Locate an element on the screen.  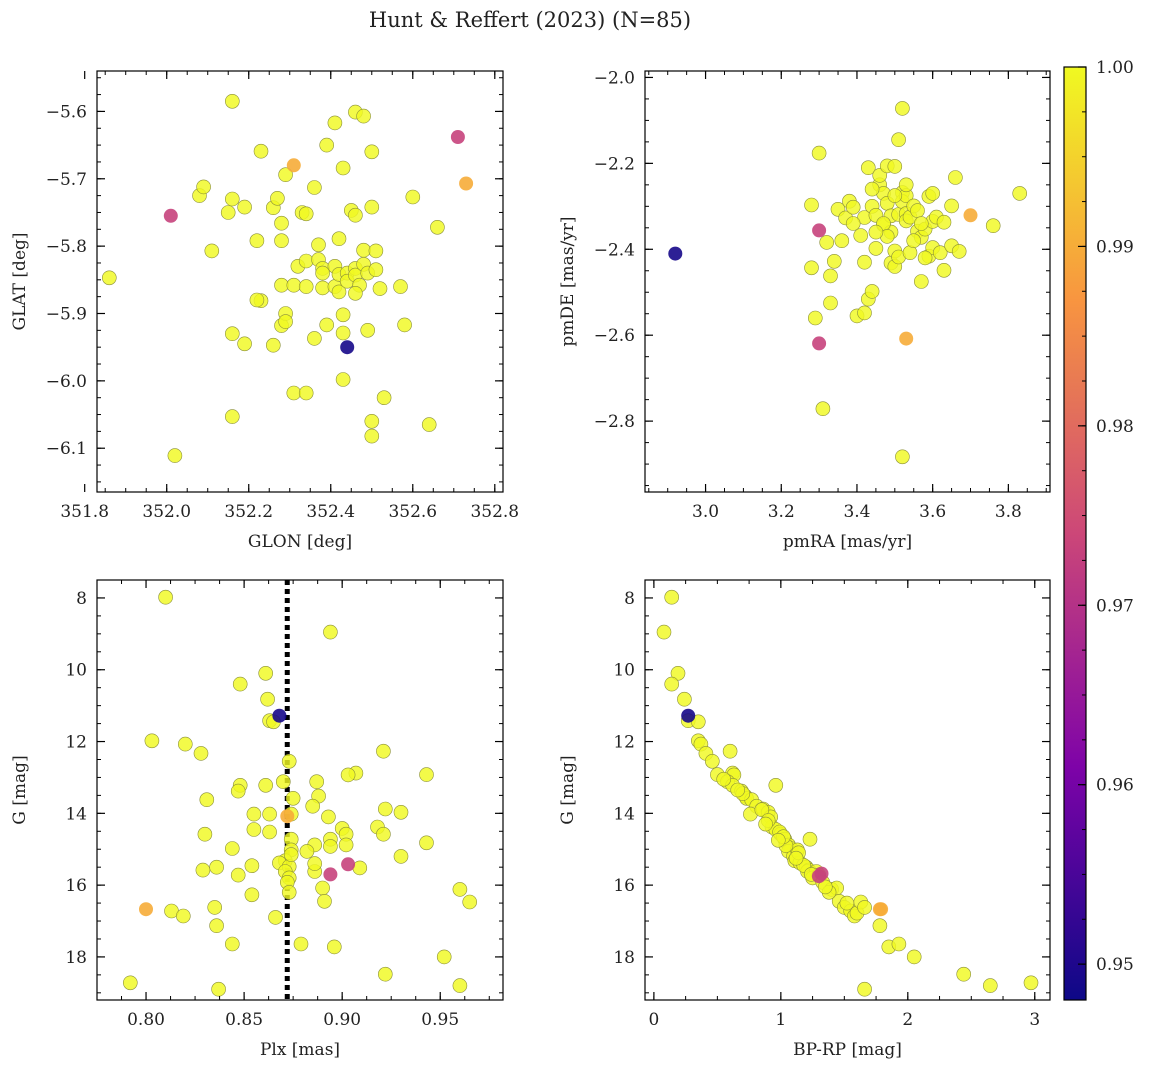
y-axis-label: GLAT [deg] is located at coordinates (20, 281).